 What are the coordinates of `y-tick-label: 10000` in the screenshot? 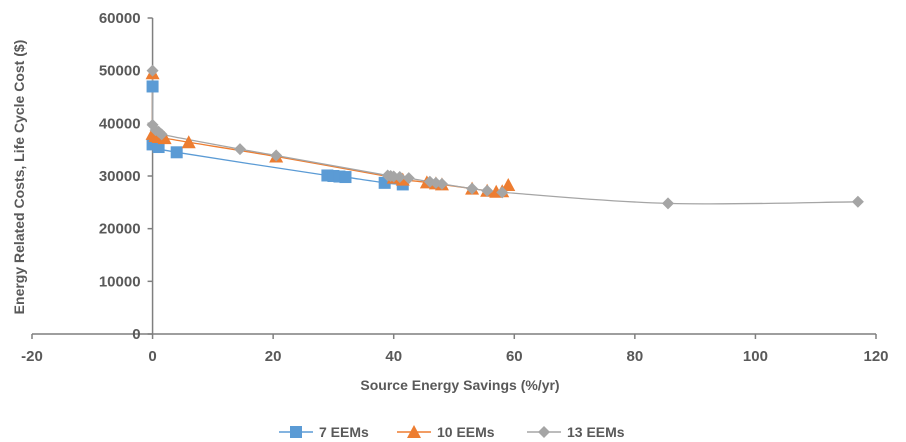 It's located at (120, 281).